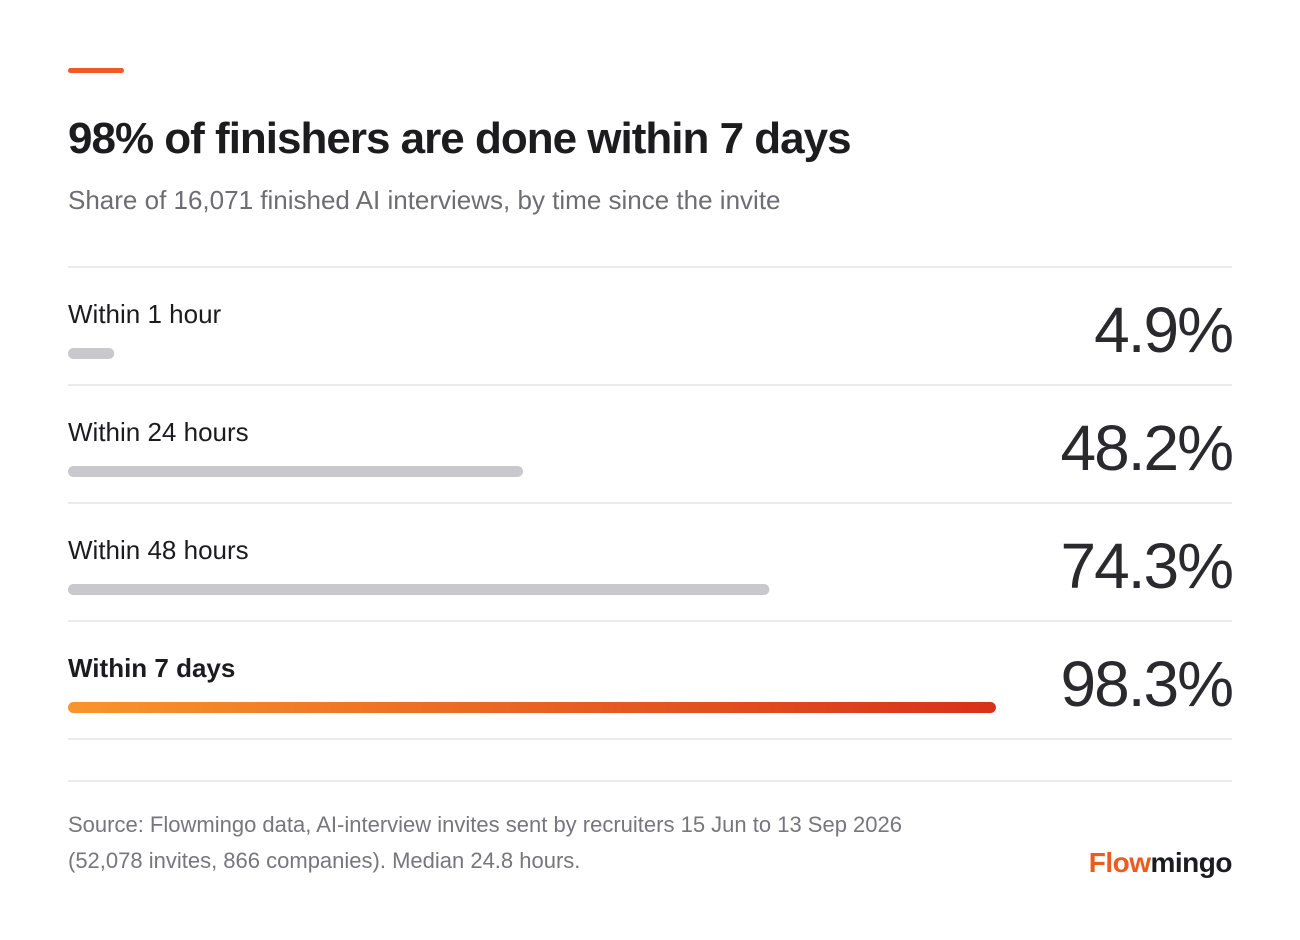 The height and width of the screenshot is (940, 1300). I want to click on value-label: 98.3%, so click(1147, 684).